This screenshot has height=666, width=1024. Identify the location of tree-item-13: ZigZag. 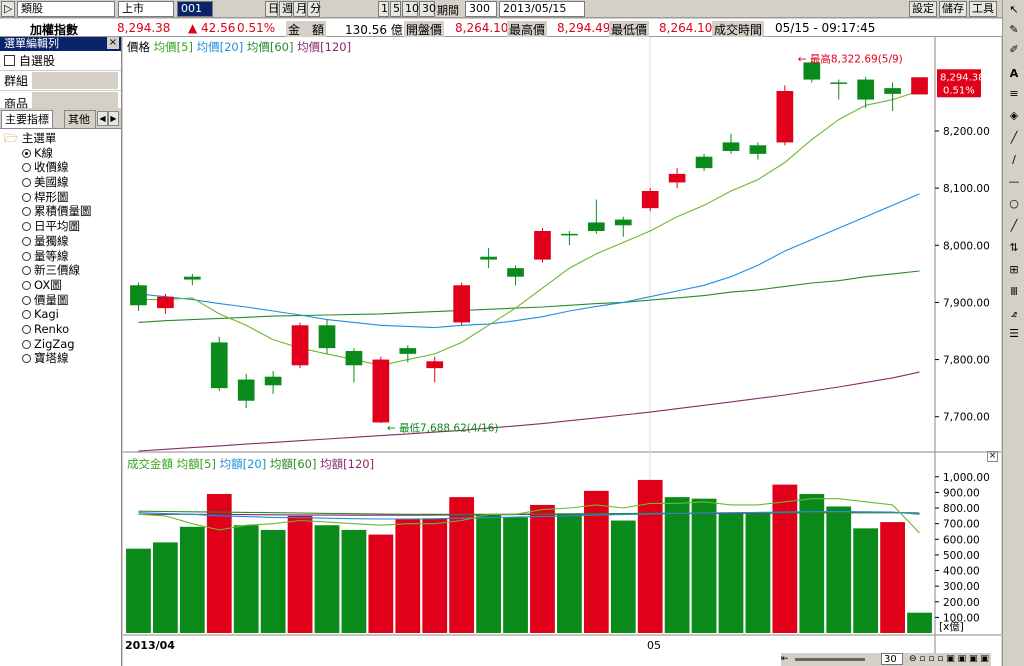
(62, 344).